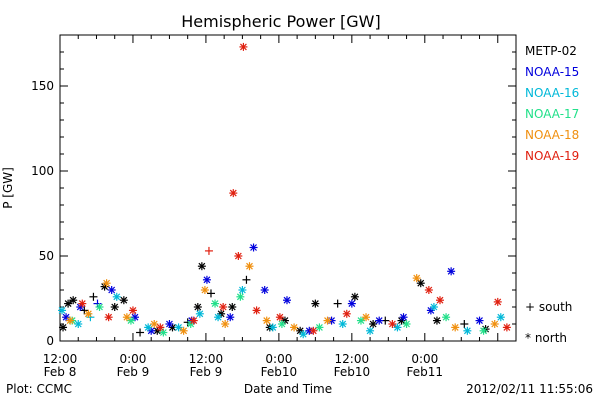 This screenshot has width=600, height=400. Describe the element at coordinates (8, 188) in the screenshot. I see `y-axis-label: P [GW]` at that location.